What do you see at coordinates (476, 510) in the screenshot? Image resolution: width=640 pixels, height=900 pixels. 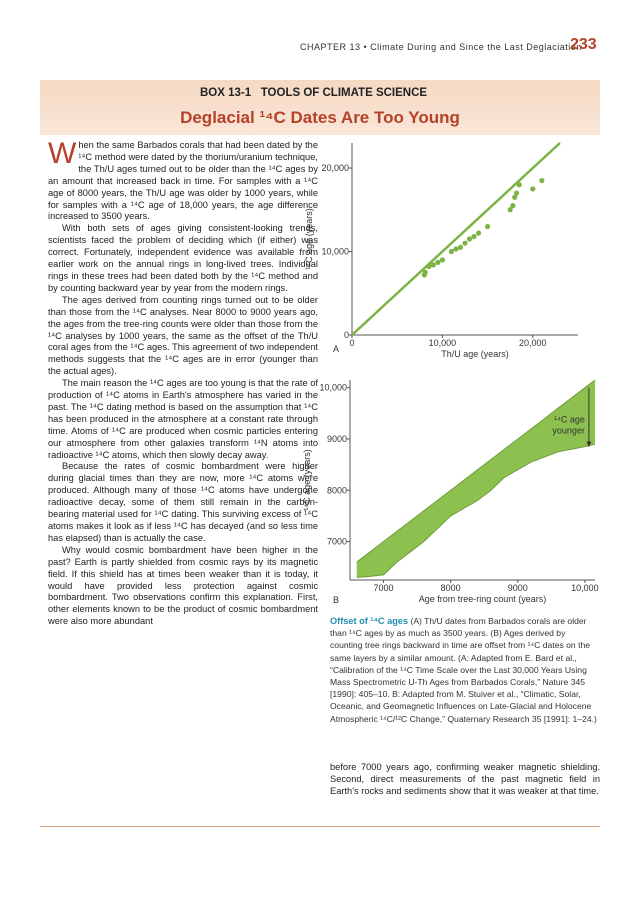 I see `lower-line` at bounding box center [476, 510].